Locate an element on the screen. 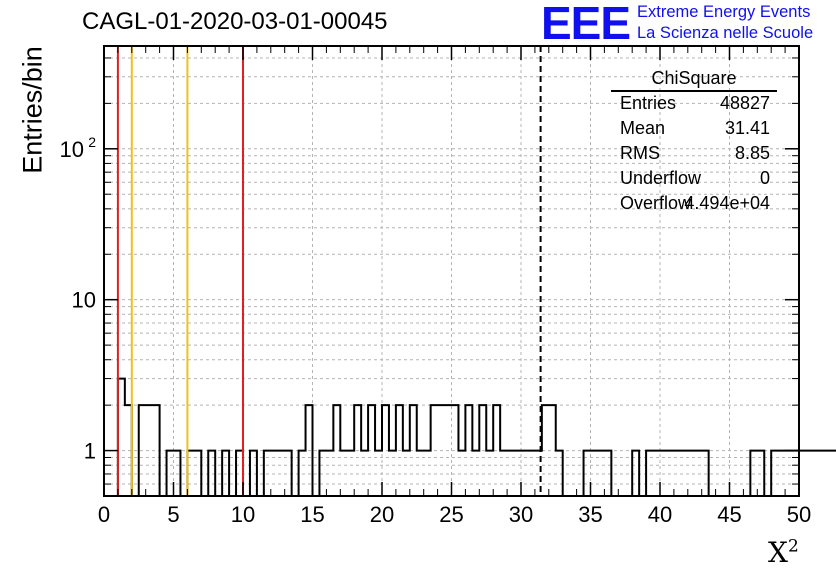 This screenshot has width=836, height=572. x-tick-label: 15 is located at coordinates (312, 514).